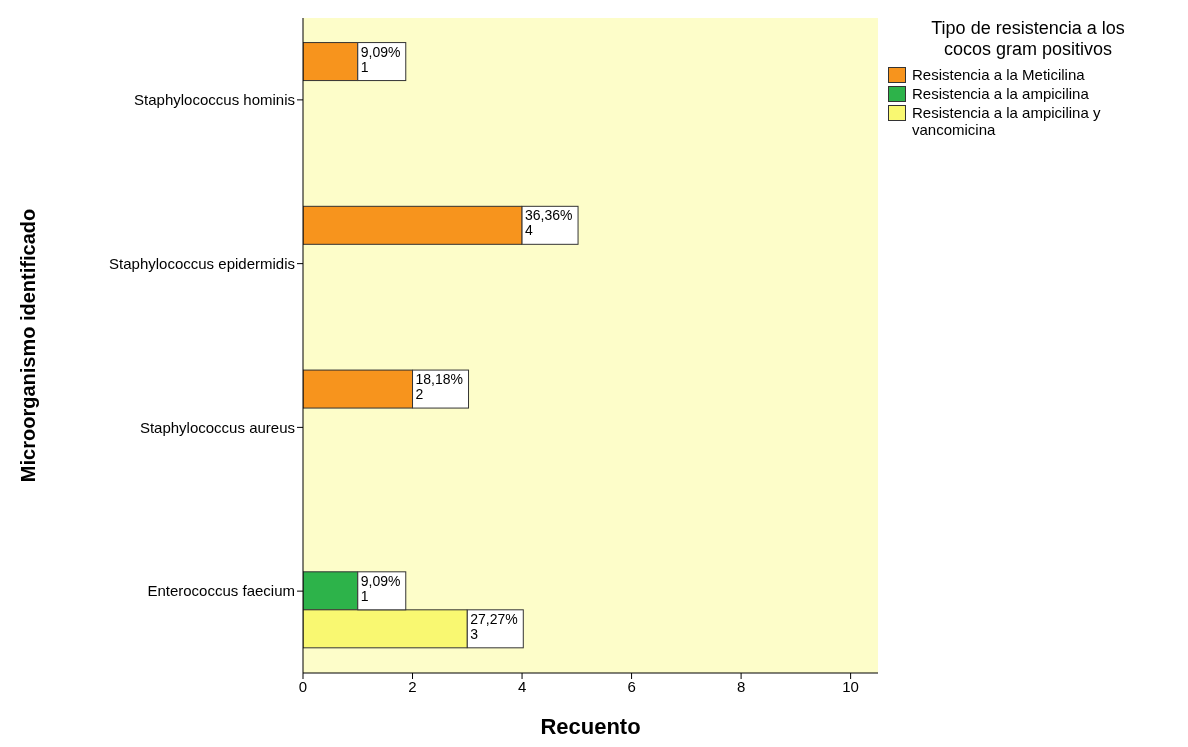  Describe the element at coordinates (494, 626) in the screenshot. I see `data-label: 27,27% 3` at that location.